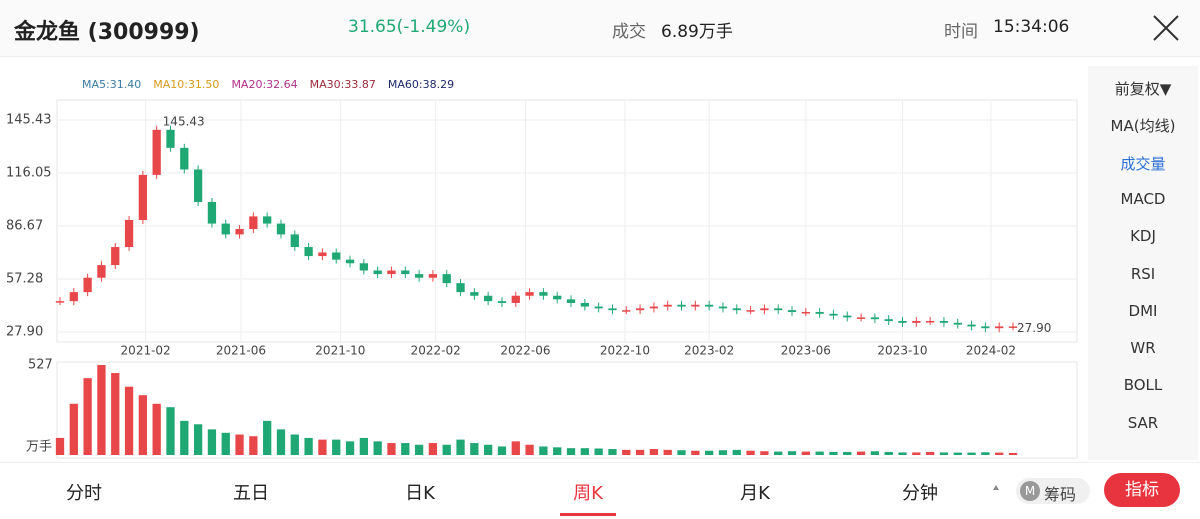 The height and width of the screenshot is (519, 1200). Describe the element at coordinates (1143, 348) in the screenshot. I see `sidebar-item: WR` at that location.